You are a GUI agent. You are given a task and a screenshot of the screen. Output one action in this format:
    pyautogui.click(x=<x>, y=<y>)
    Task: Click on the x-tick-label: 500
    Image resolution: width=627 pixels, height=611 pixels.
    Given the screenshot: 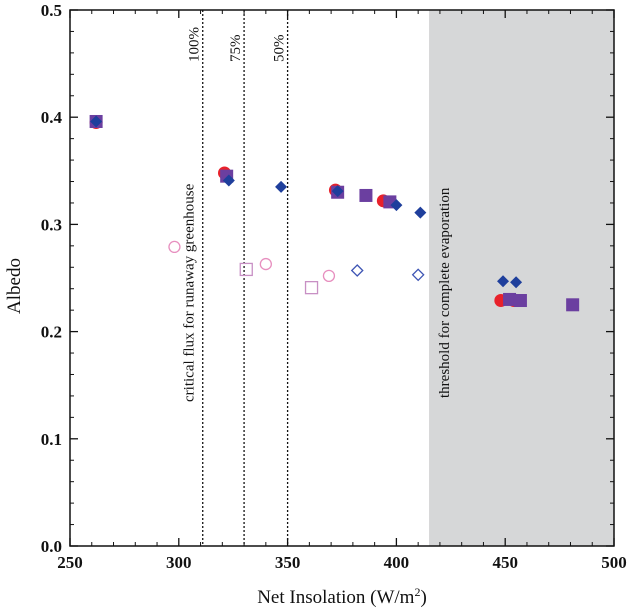 What is the action you would take?
    pyautogui.click(x=614, y=562)
    